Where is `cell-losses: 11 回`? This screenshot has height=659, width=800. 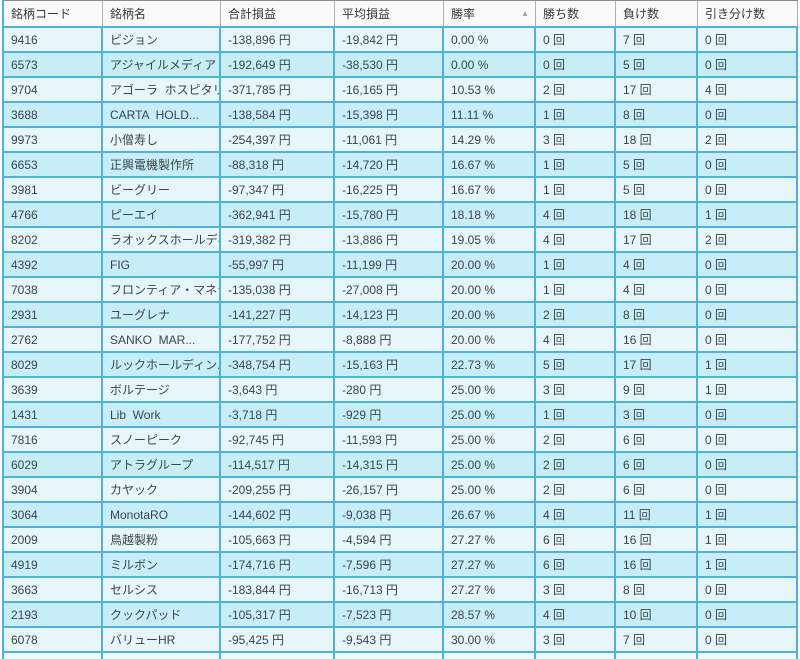
cell-losses: 11 回 is located at coordinates (657, 514).